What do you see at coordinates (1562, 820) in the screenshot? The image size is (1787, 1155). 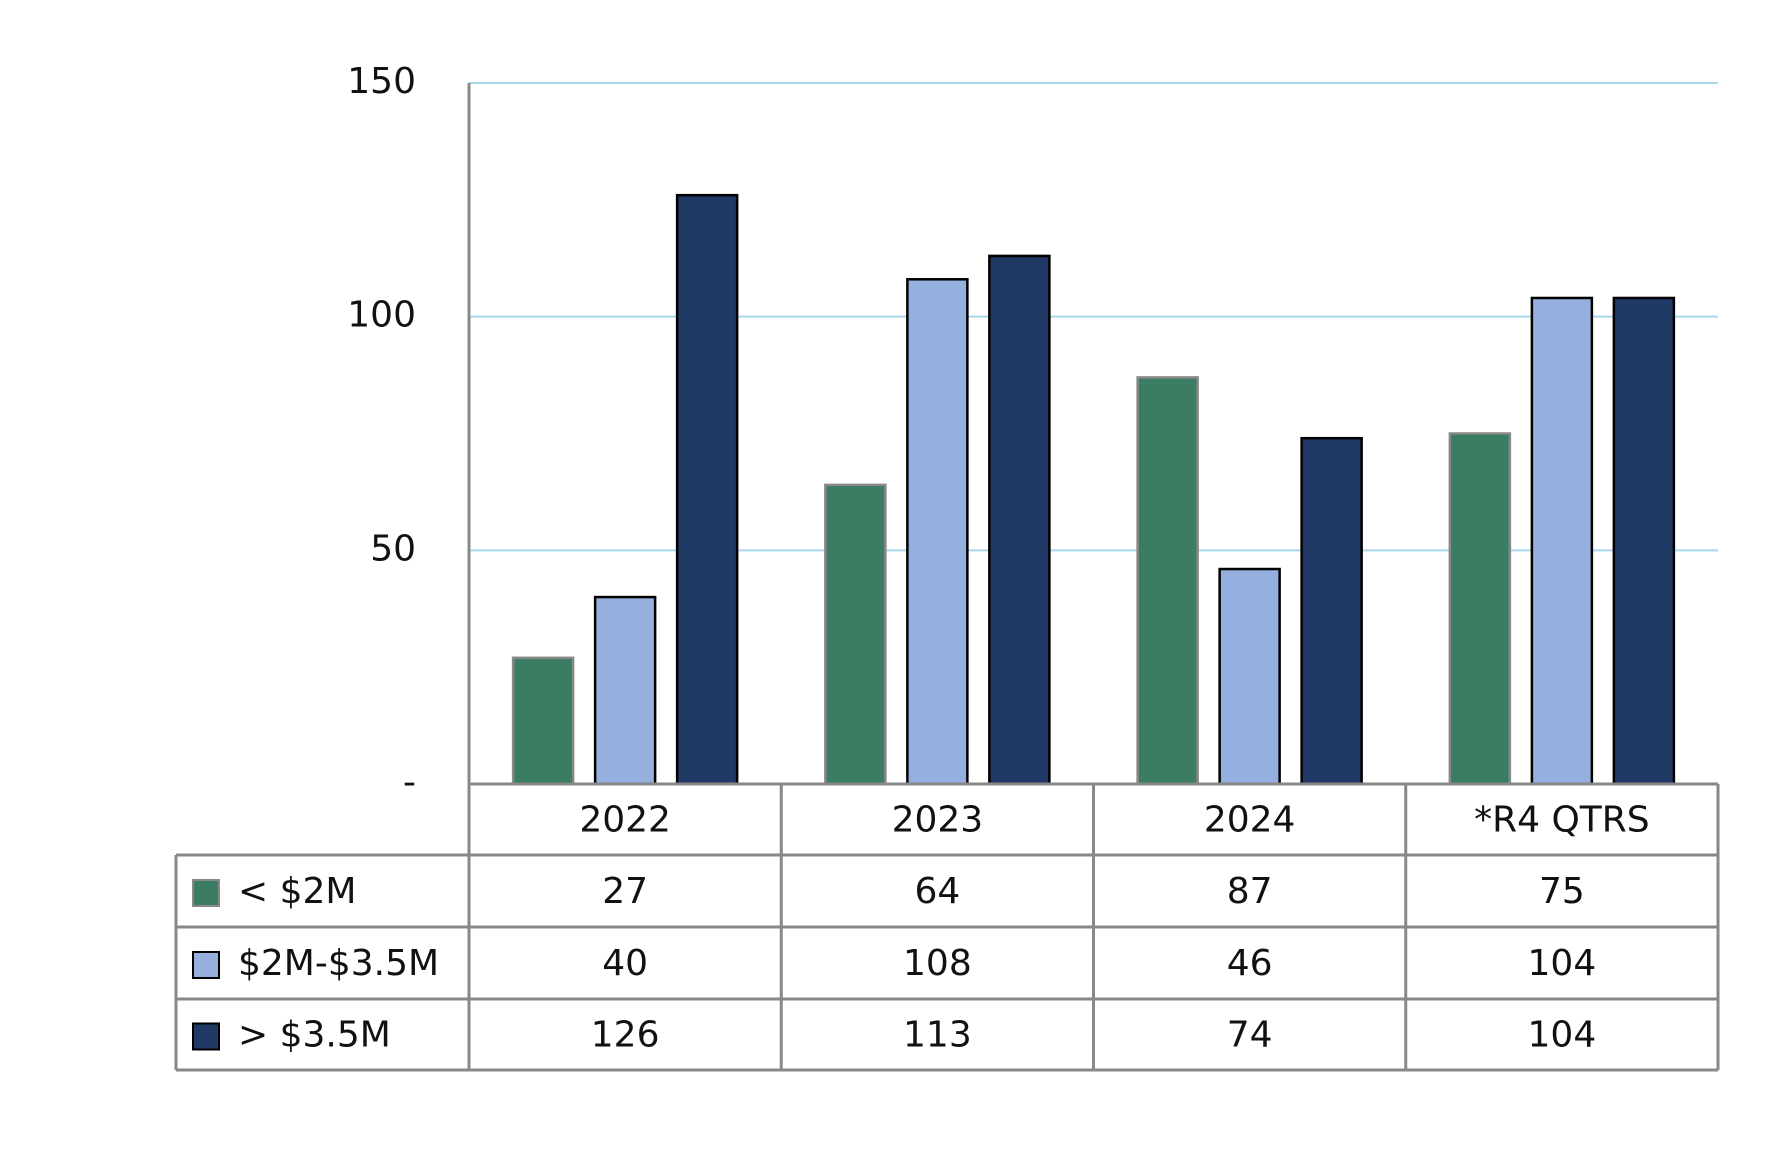 I see `x-tick-label: *R4 QTRS` at bounding box center [1562, 820].